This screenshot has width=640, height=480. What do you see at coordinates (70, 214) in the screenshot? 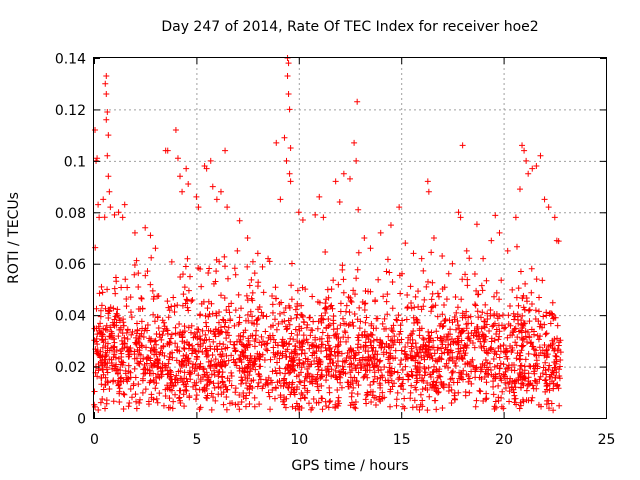
I see `y-tick-label-4: 0.08` at bounding box center [70, 214].